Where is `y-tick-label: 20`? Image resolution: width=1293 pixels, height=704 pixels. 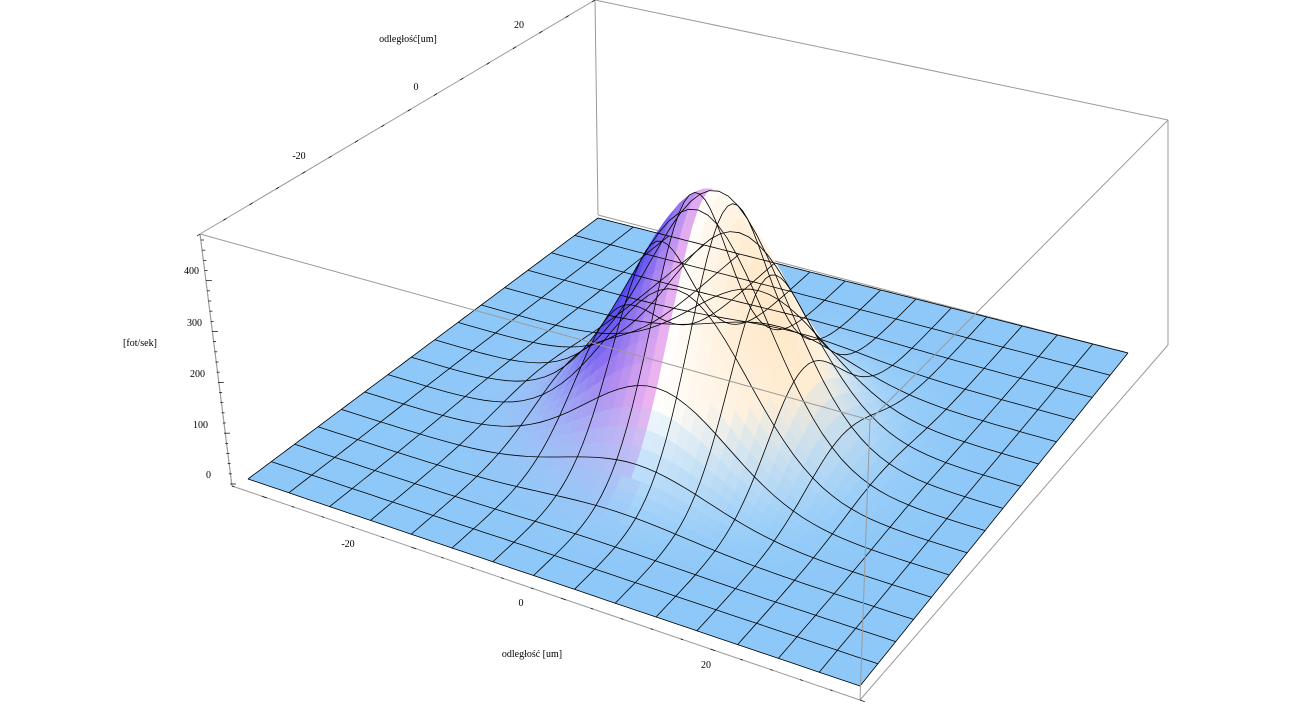
y-tick-label: 20 is located at coordinates (519, 25).